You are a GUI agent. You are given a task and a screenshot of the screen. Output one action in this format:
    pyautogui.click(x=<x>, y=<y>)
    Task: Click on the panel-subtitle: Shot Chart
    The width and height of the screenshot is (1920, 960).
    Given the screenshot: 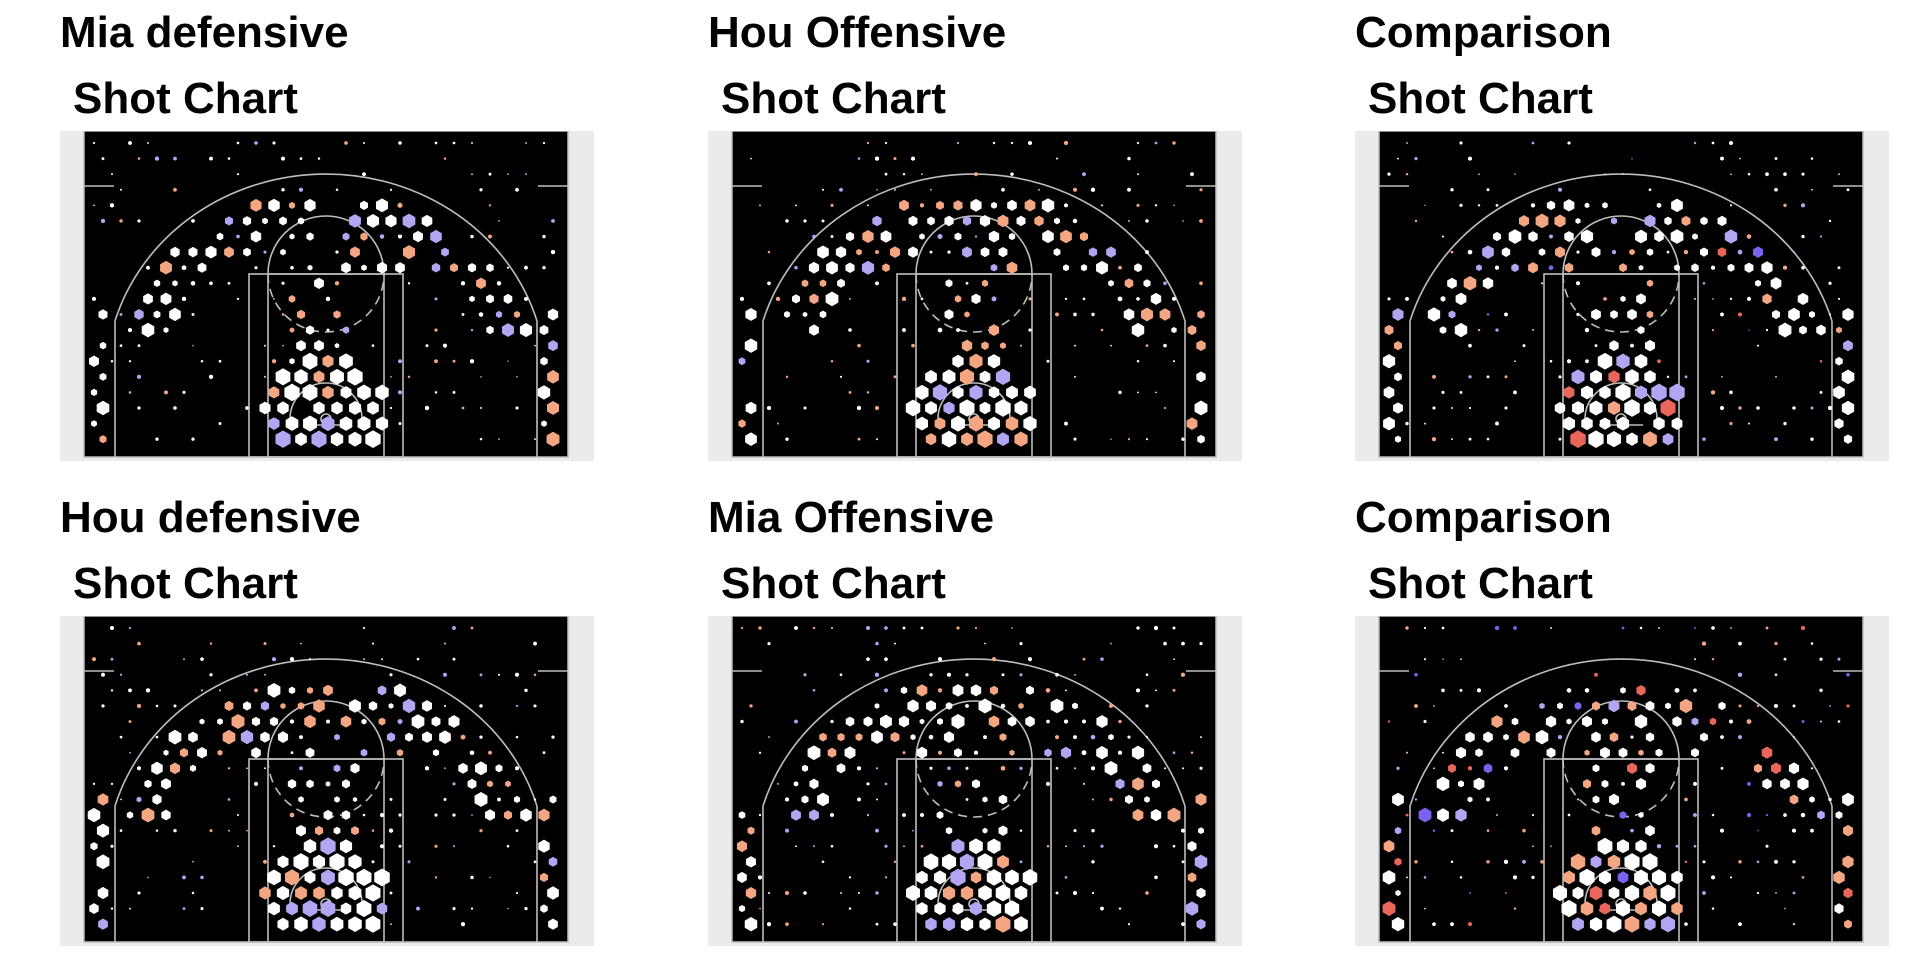 What is the action you would take?
    pyautogui.click(x=833, y=583)
    